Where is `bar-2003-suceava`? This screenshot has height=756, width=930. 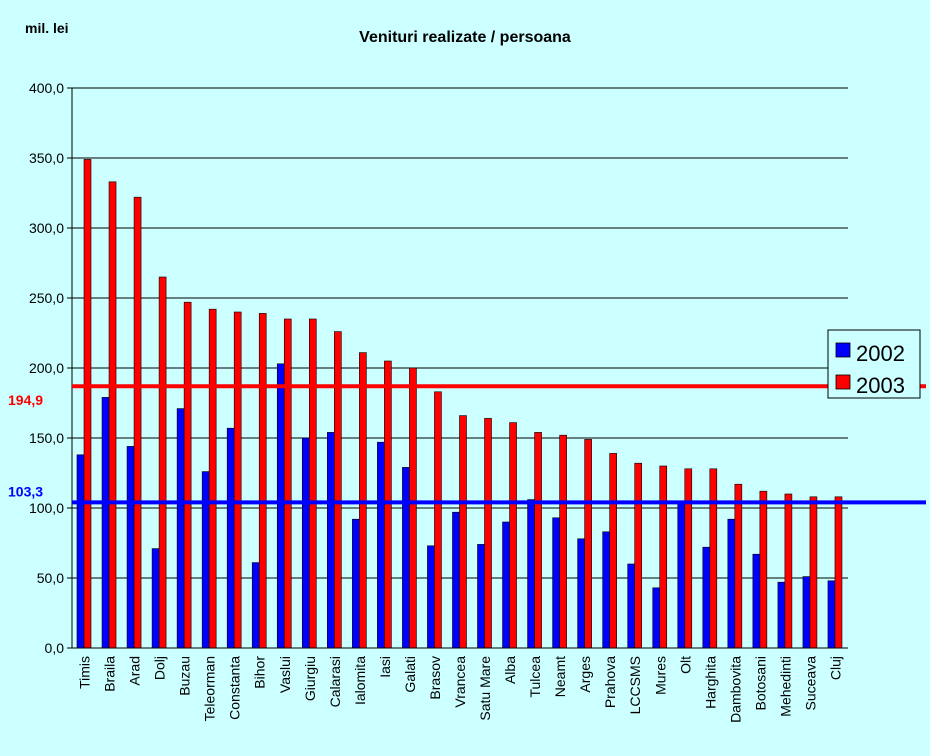 bar-2003-suceava is located at coordinates (813, 572).